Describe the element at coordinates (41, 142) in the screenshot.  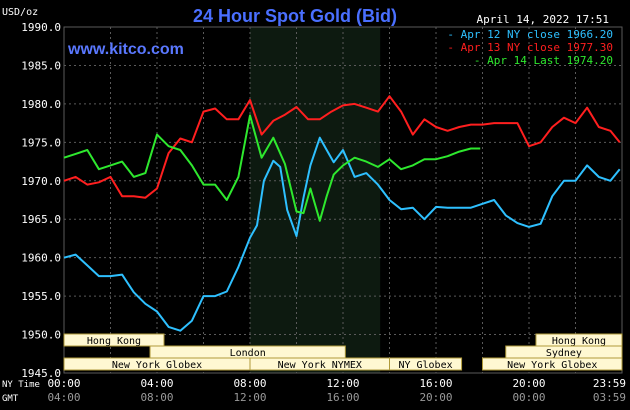
I see `y-tick-label: 1975.0` at that location.